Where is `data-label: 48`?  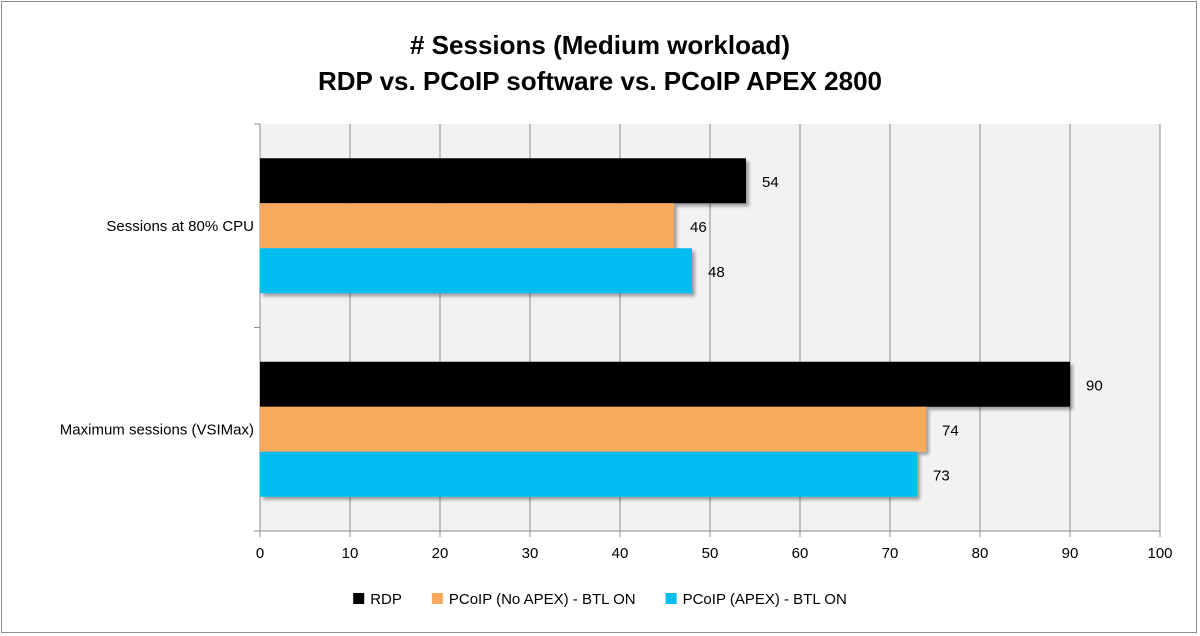
data-label: 48 is located at coordinates (716, 272).